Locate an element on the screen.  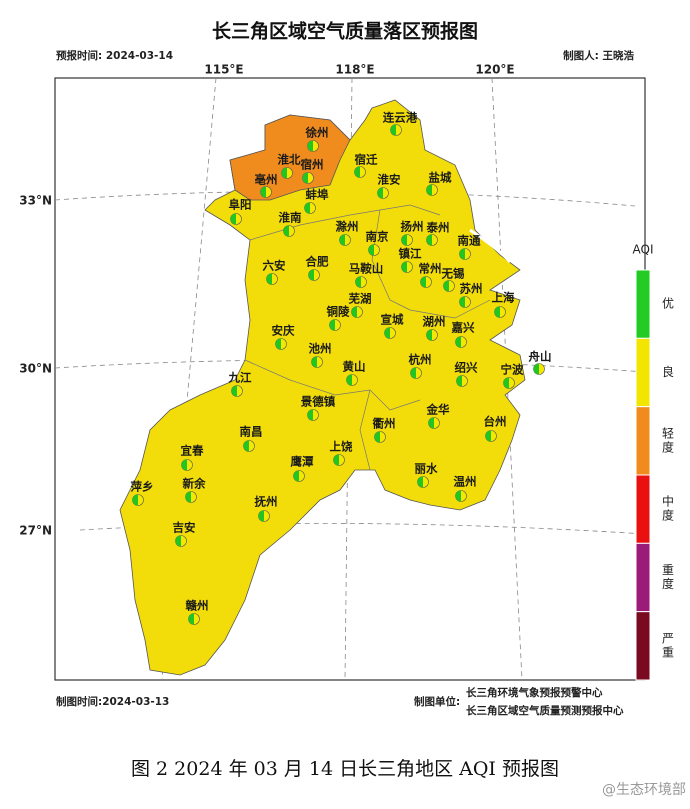
city-label: 南通 is located at coordinates (469, 241).